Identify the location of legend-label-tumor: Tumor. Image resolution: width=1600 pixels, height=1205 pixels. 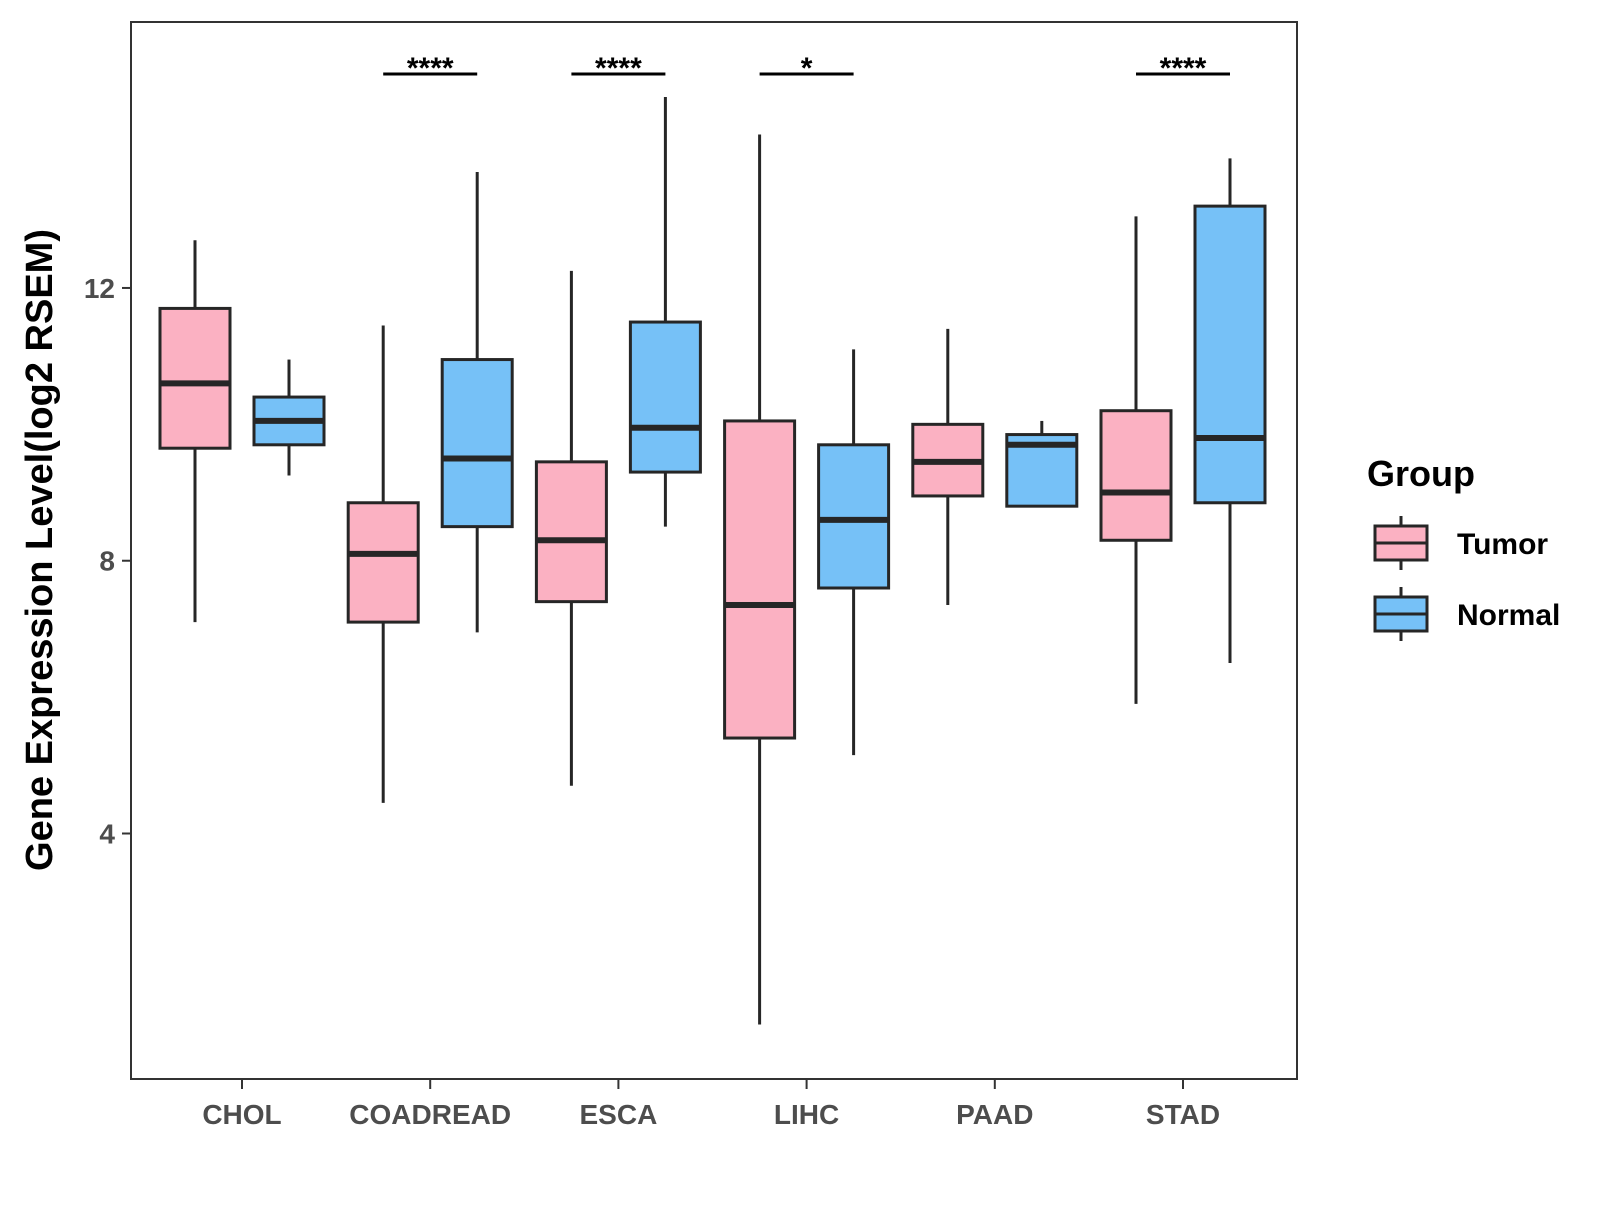
(1502, 544).